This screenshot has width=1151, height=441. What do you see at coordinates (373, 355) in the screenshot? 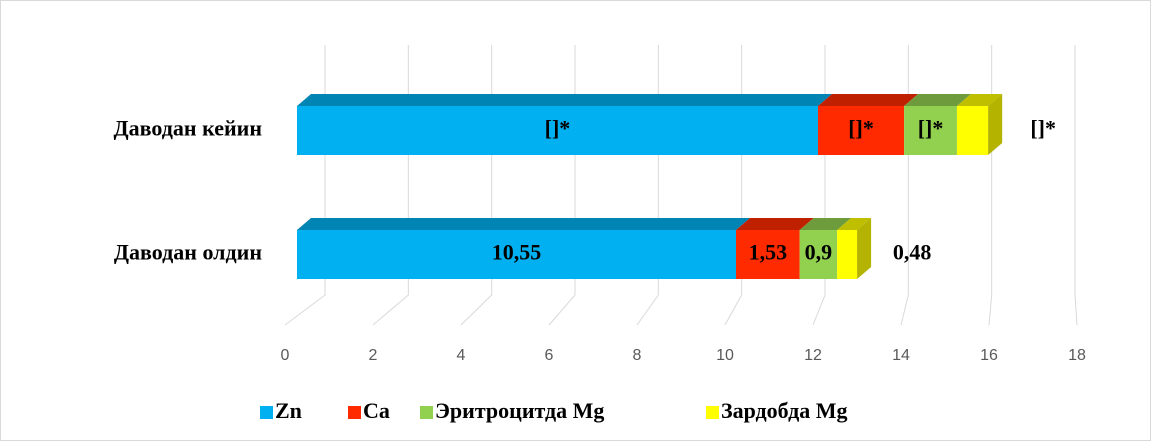
I see `x-tick-label: 2` at bounding box center [373, 355].